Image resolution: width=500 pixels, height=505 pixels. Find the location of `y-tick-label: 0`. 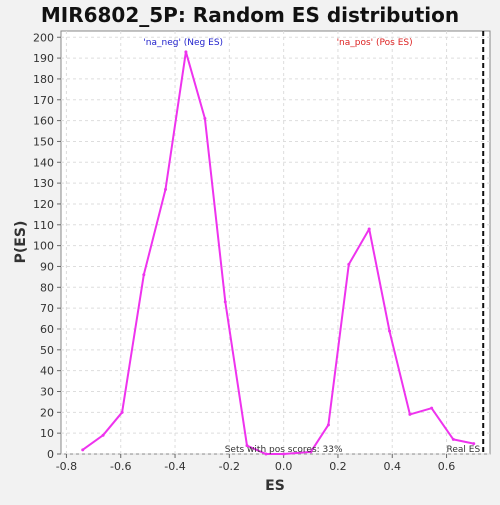

y-tick-label: 0 is located at coordinates (50, 454).